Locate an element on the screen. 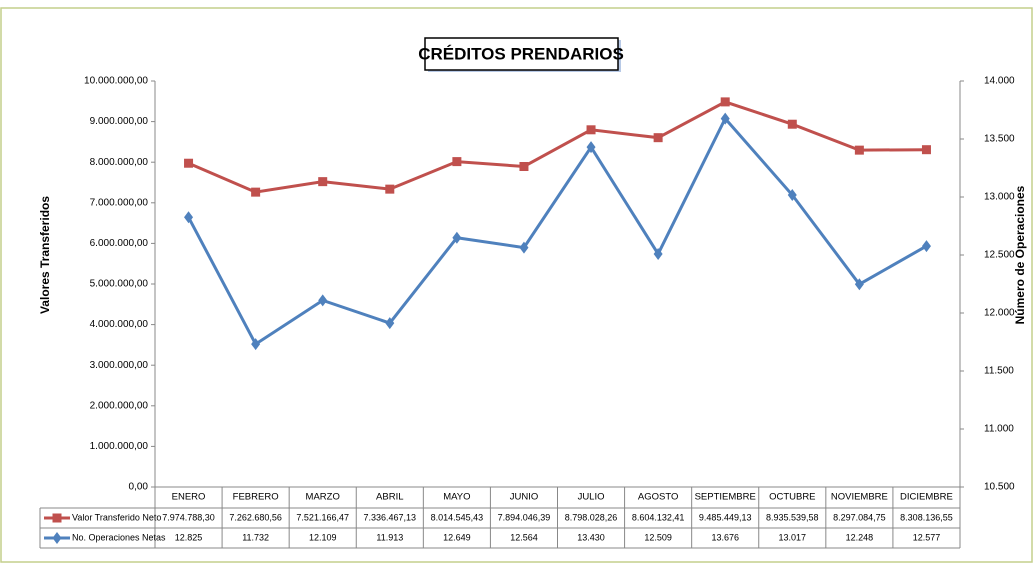 The image size is (1034, 564). x-tick-label: JUNIO is located at coordinates (524, 497).